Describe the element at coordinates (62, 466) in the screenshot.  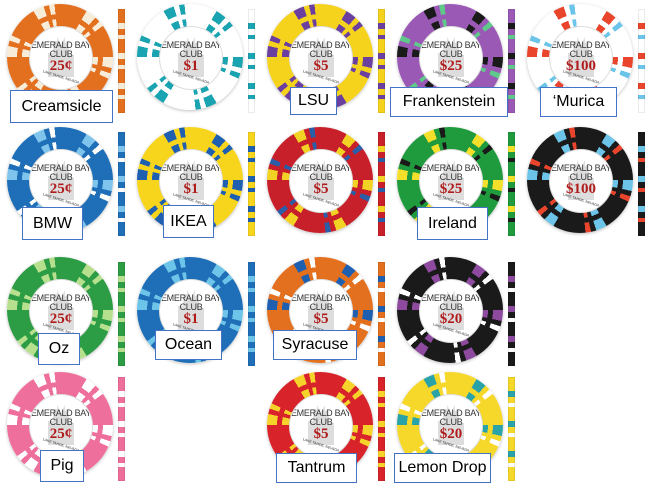
I see `chip-name-label: Pig` at that location.